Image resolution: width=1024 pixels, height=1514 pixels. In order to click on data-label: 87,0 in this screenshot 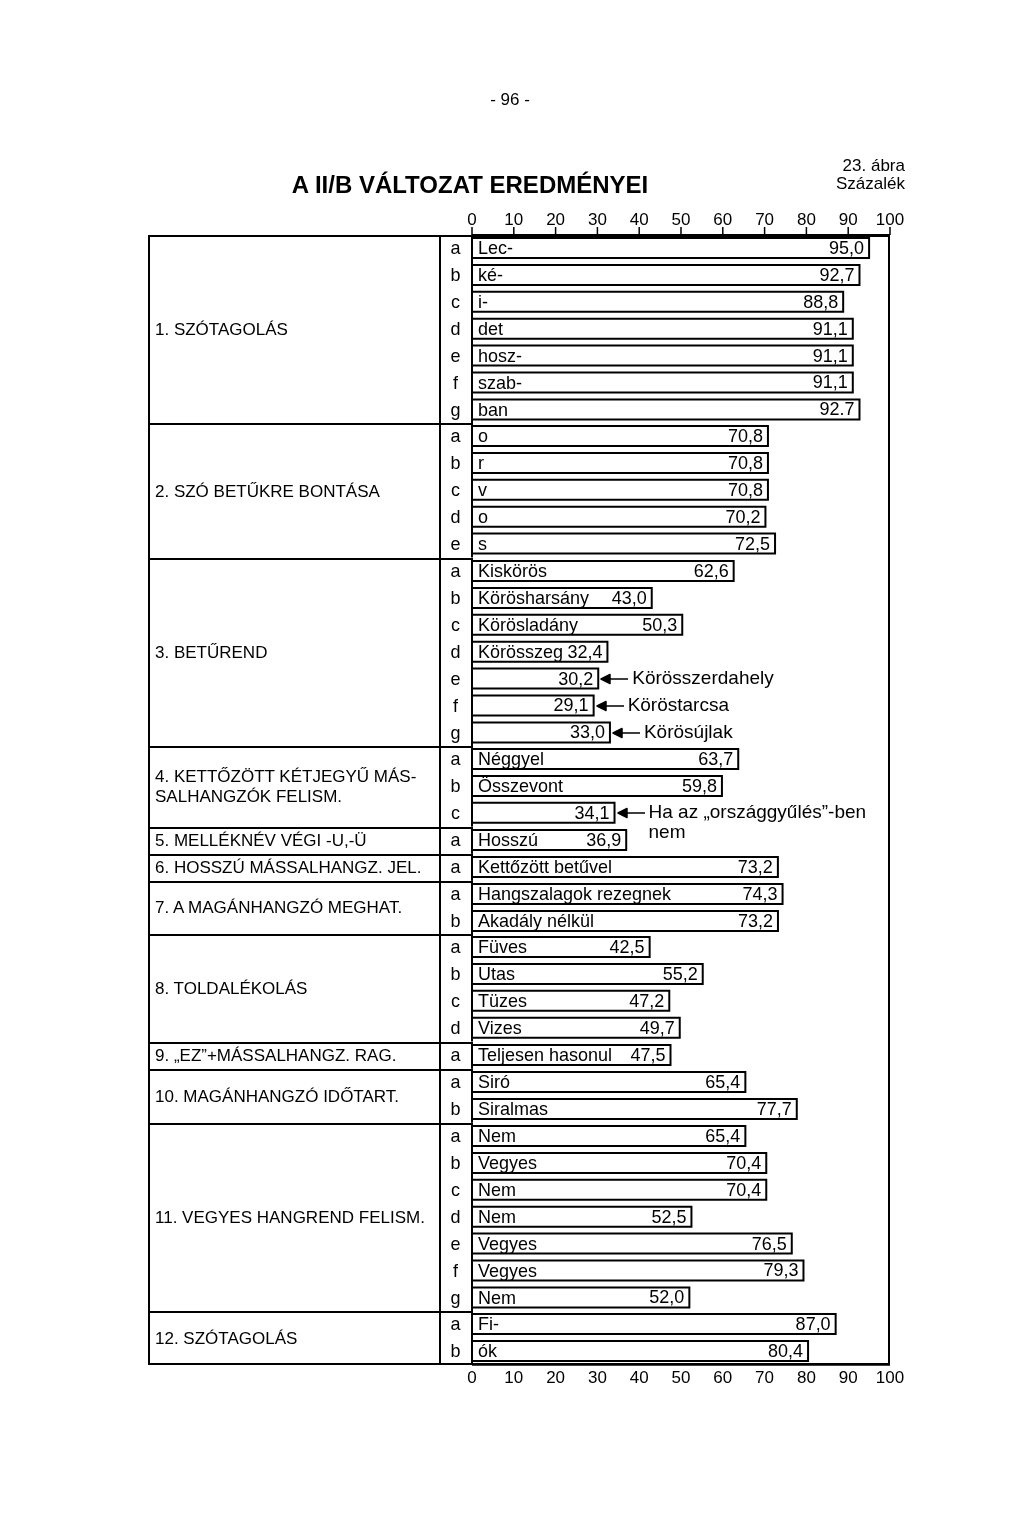, I will do `click(813, 1324)`.